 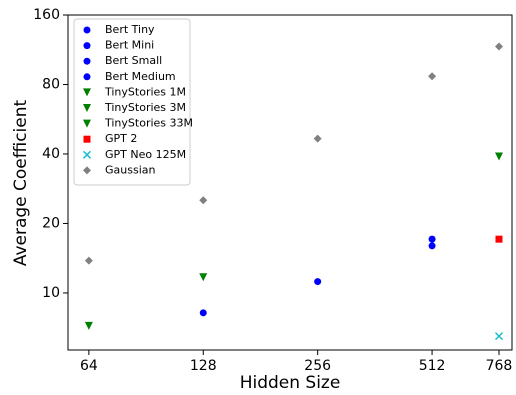 I want to click on legend-label: Bert Small, so click(x=133, y=60).